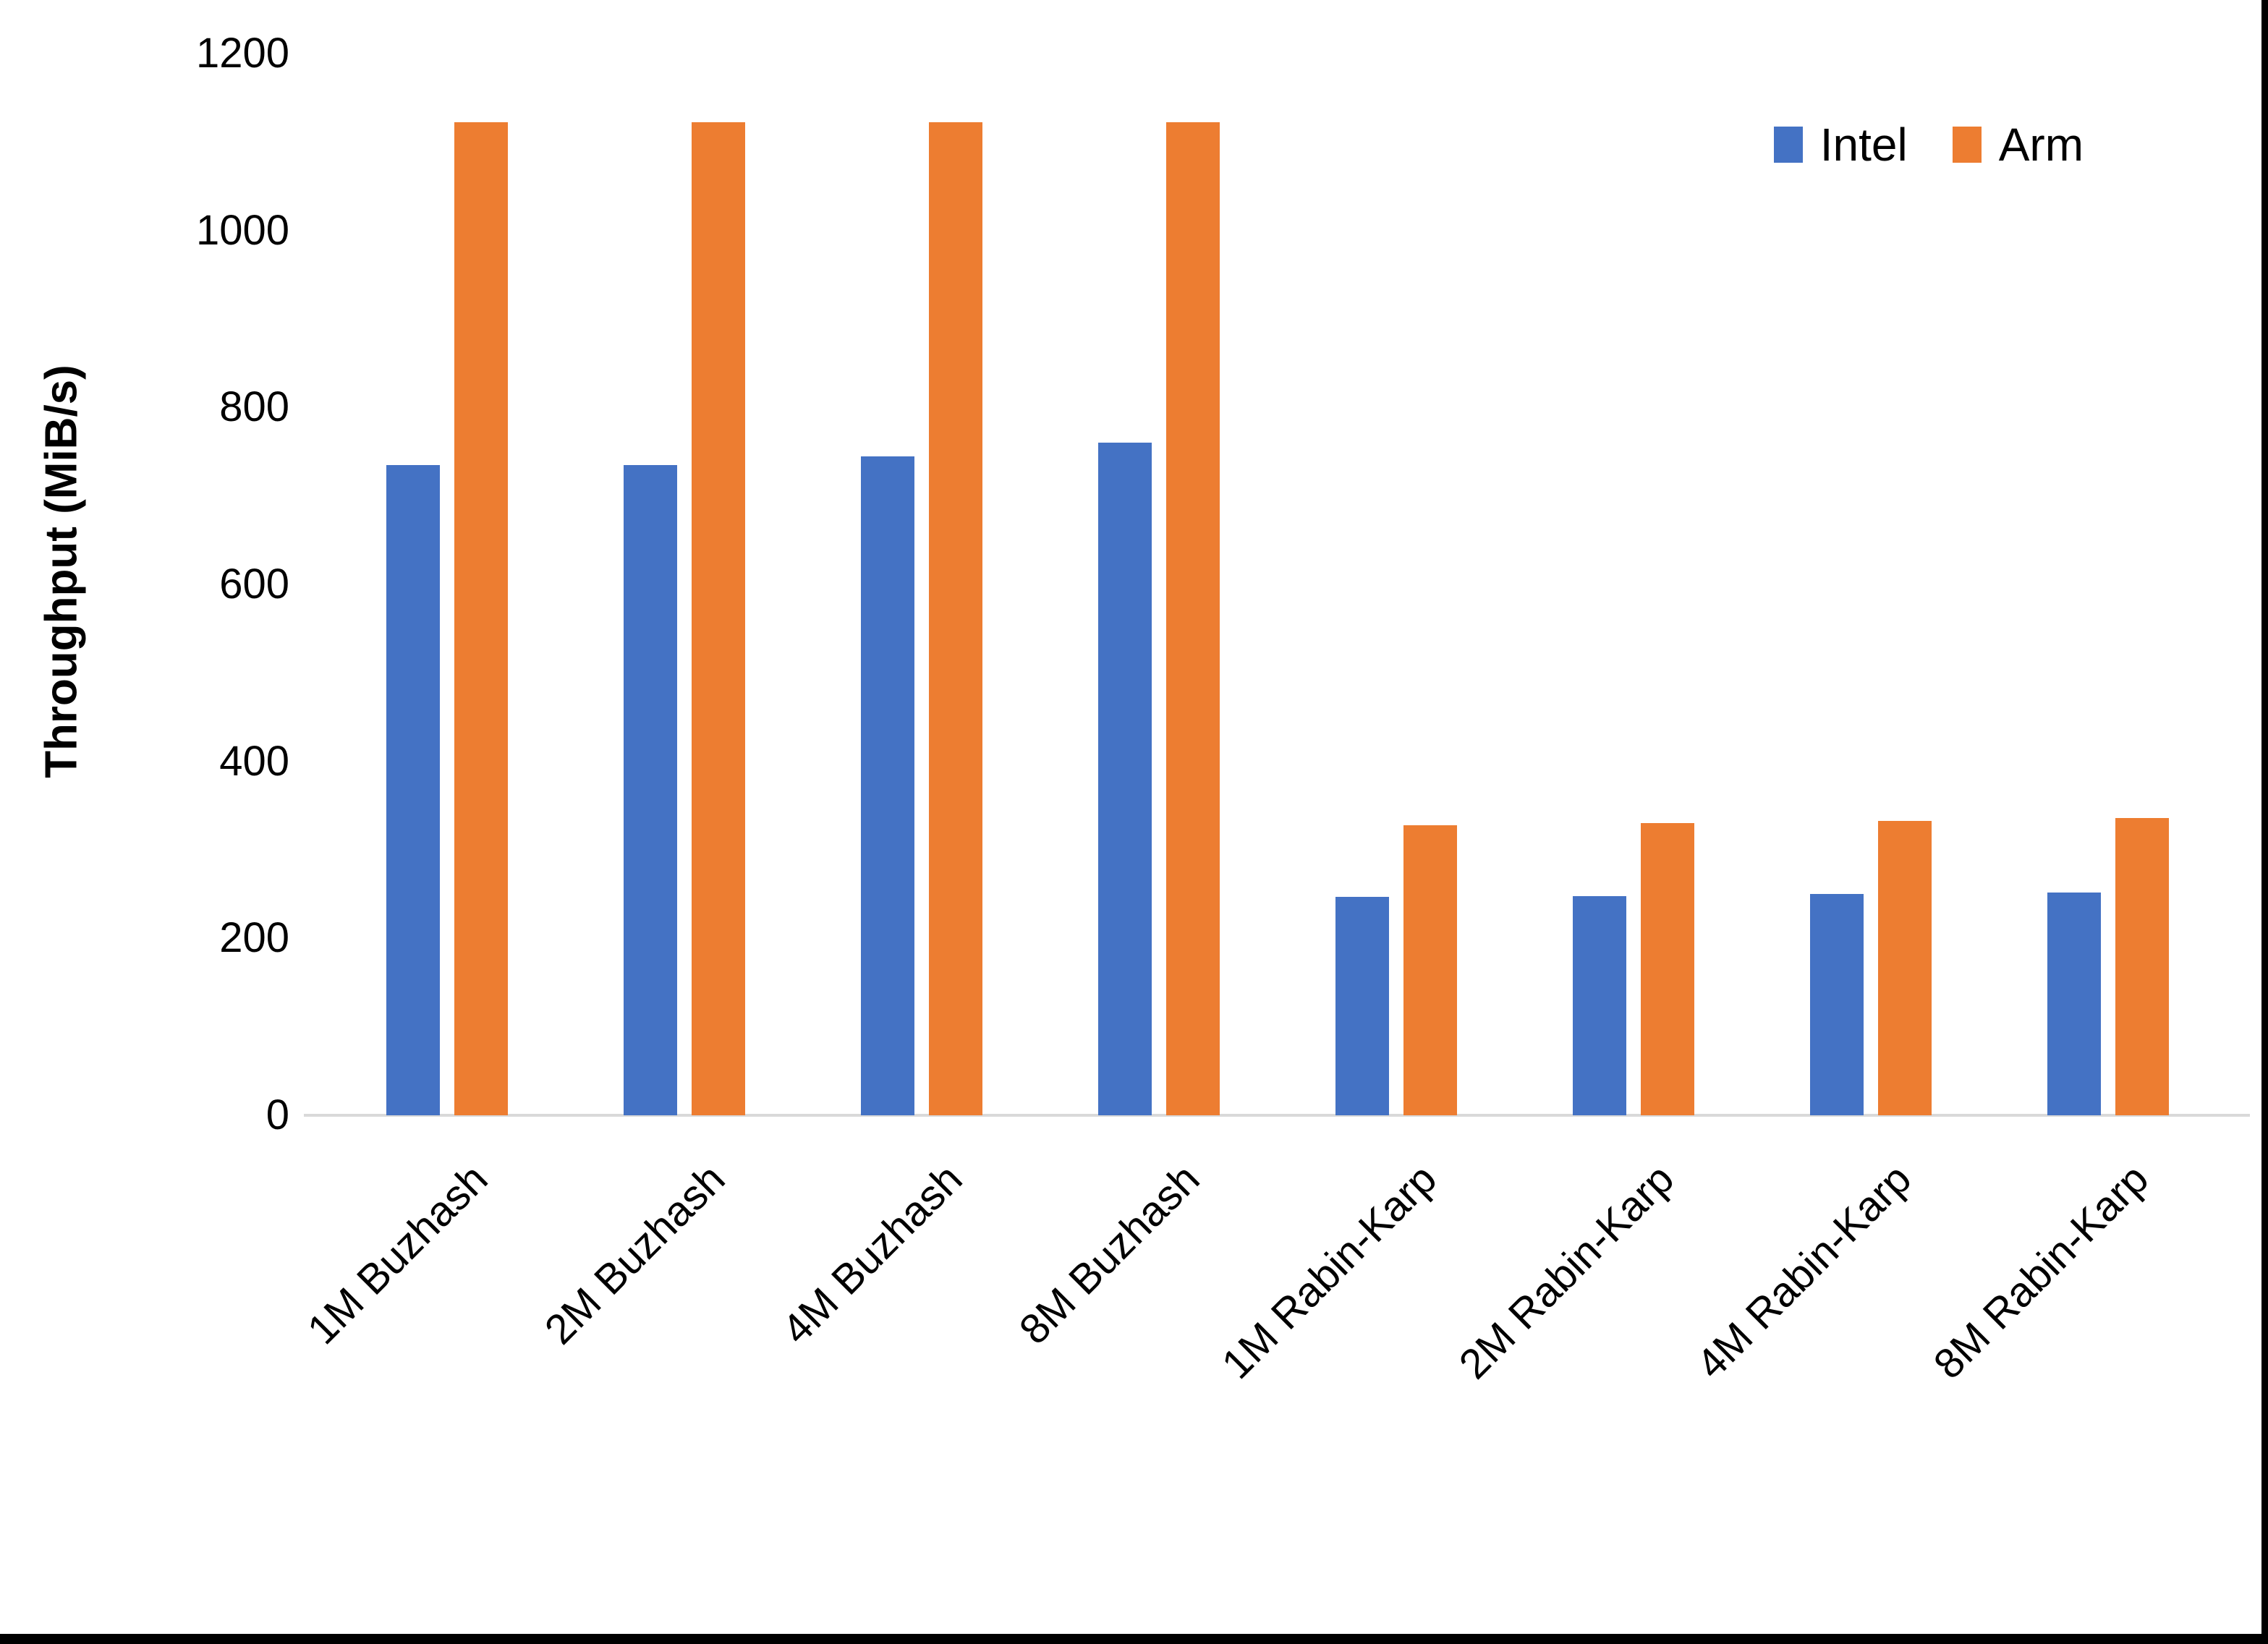  Describe the element at coordinates (2041, 1271) in the screenshot. I see `x-category-label: 8M Rabin-Karp` at that location.